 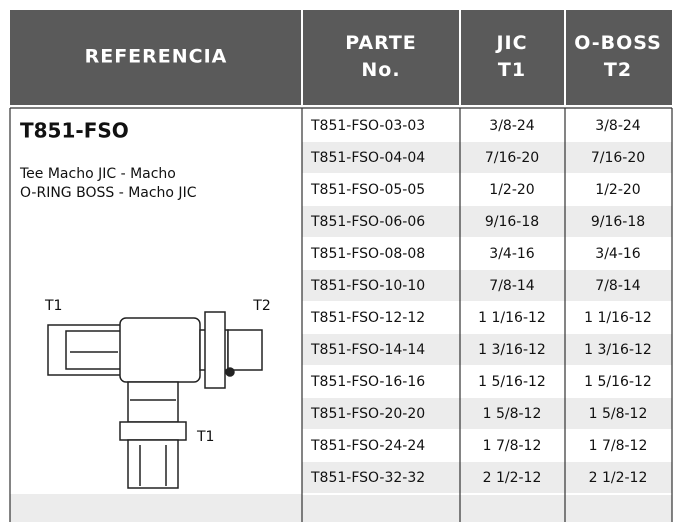 I want to click on column-header: O-BOSS, so click(x=618, y=43).